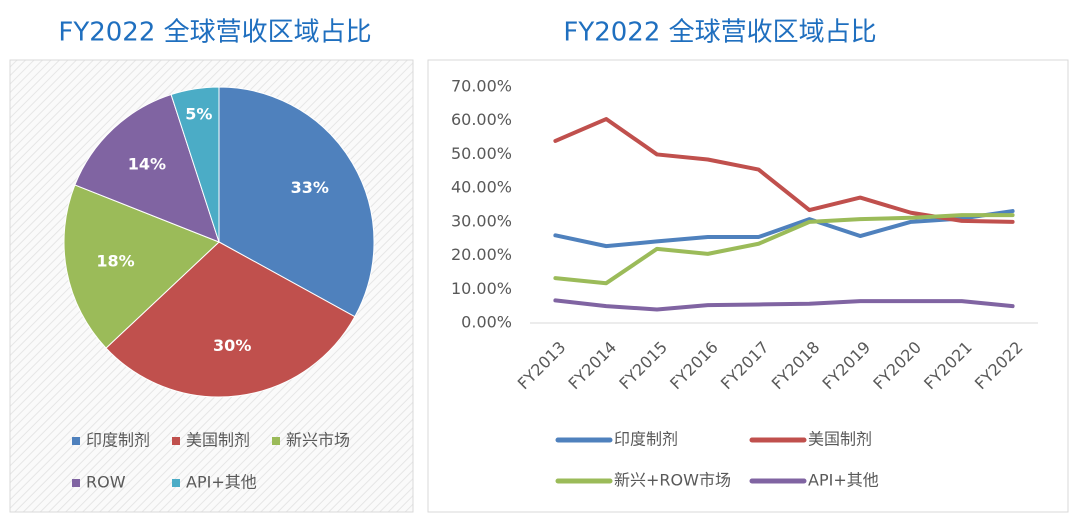 The height and width of the screenshot is (525, 1080). Describe the element at coordinates (198, 113) in the screenshot. I see `data-label: 5%` at that location.